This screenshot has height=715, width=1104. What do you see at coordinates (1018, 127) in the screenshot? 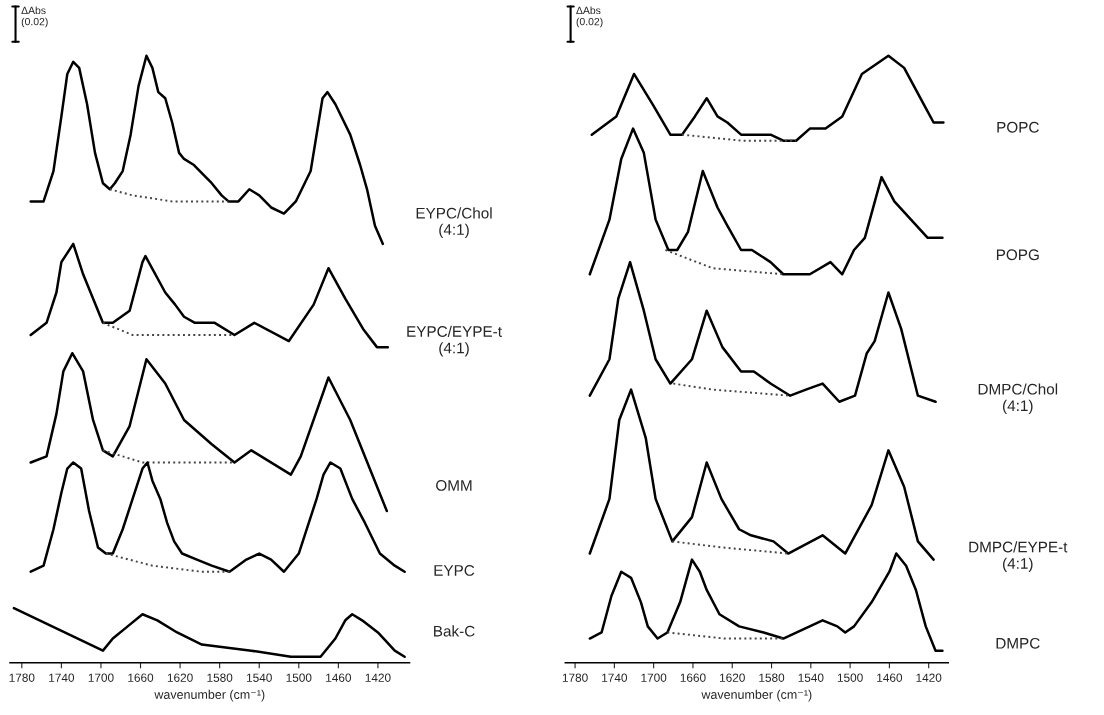
I see `text: POPC` at bounding box center [1018, 127].